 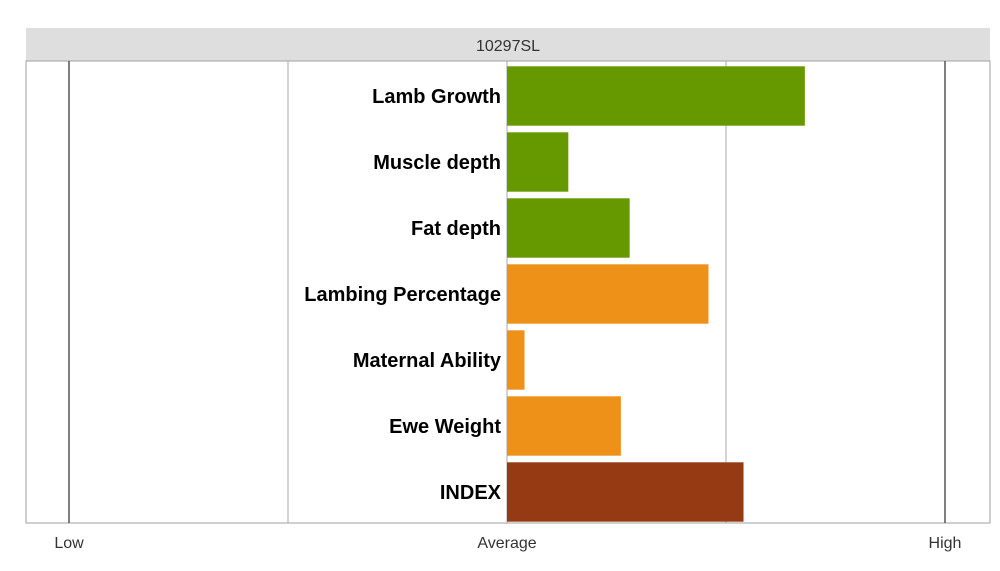 I want to click on x-axis-ticks: Low Average High, so click(x=507, y=543).